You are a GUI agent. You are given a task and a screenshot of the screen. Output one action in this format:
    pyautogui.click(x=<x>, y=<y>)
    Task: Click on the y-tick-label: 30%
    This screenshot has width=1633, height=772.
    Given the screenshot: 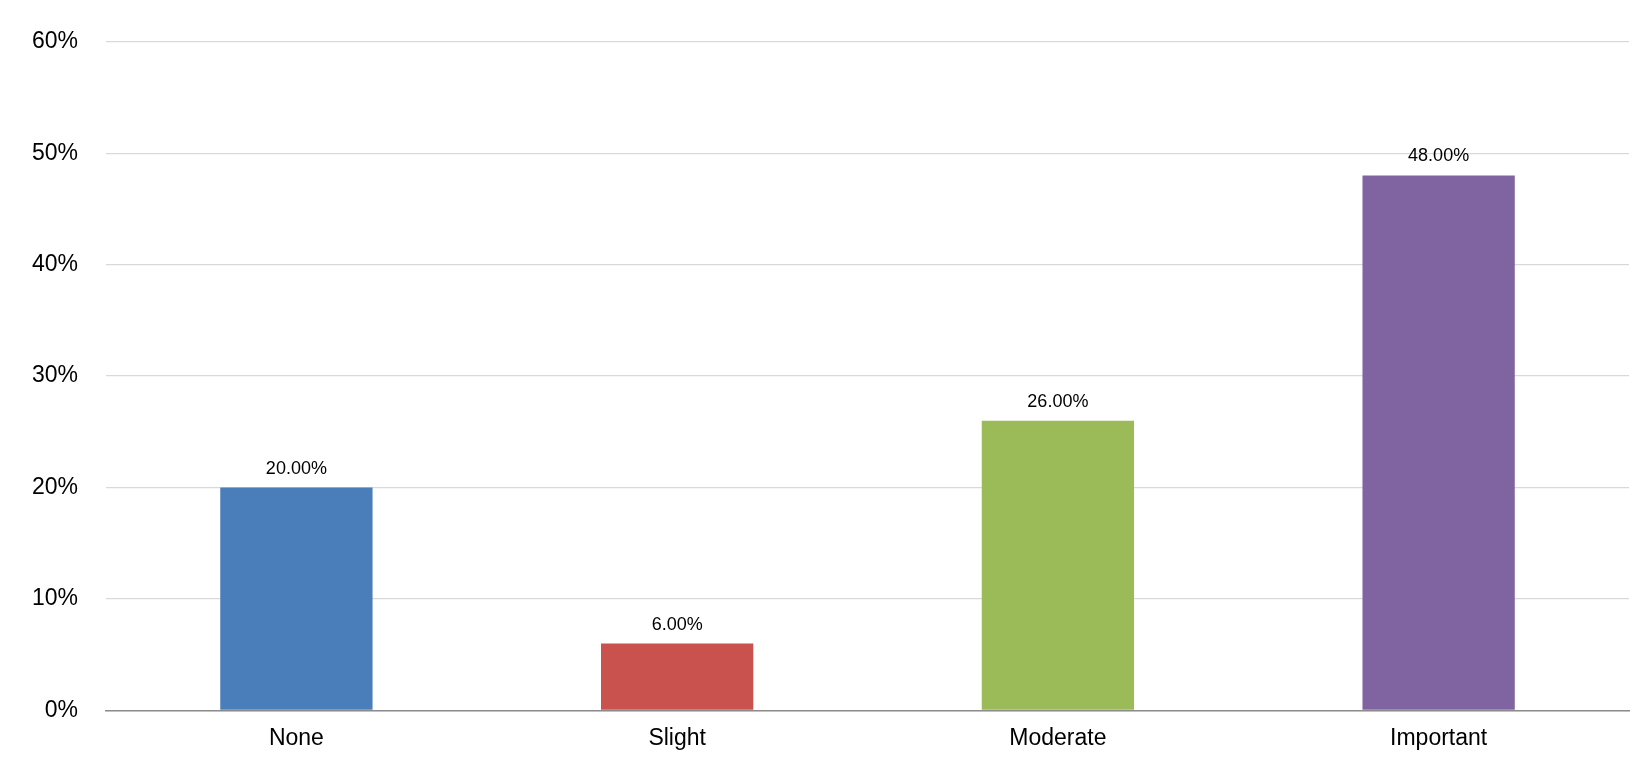 What is the action you would take?
    pyautogui.click(x=55, y=374)
    